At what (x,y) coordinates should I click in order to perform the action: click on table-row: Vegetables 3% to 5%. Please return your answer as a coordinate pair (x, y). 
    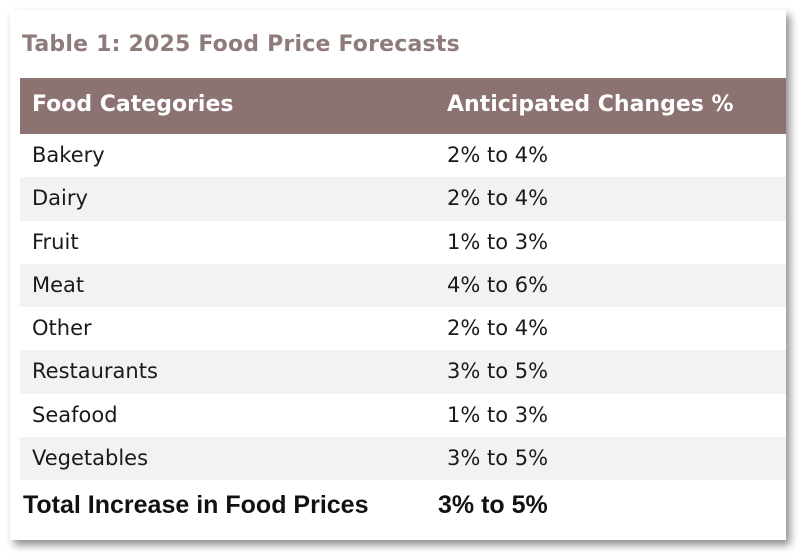
    Looking at the image, I should click on (403, 458).